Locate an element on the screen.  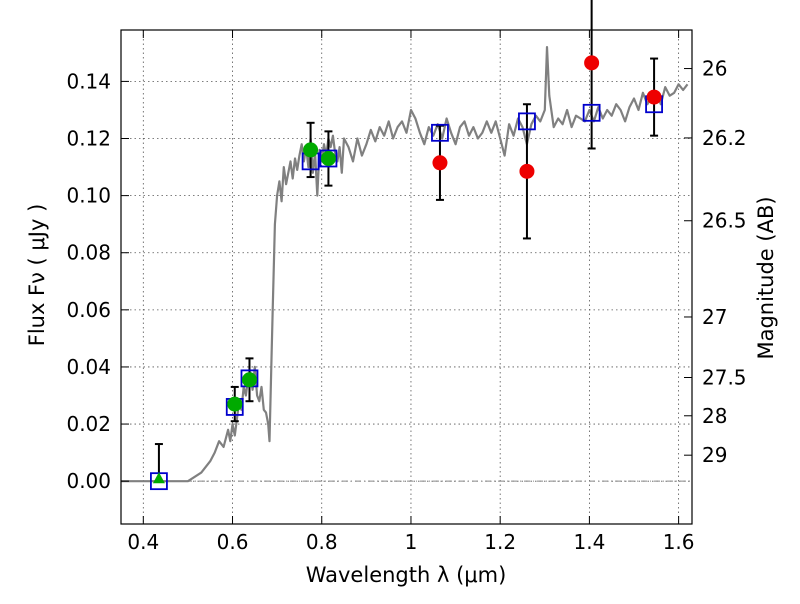
y-tick-label: 0.02 is located at coordinates (88, 424).